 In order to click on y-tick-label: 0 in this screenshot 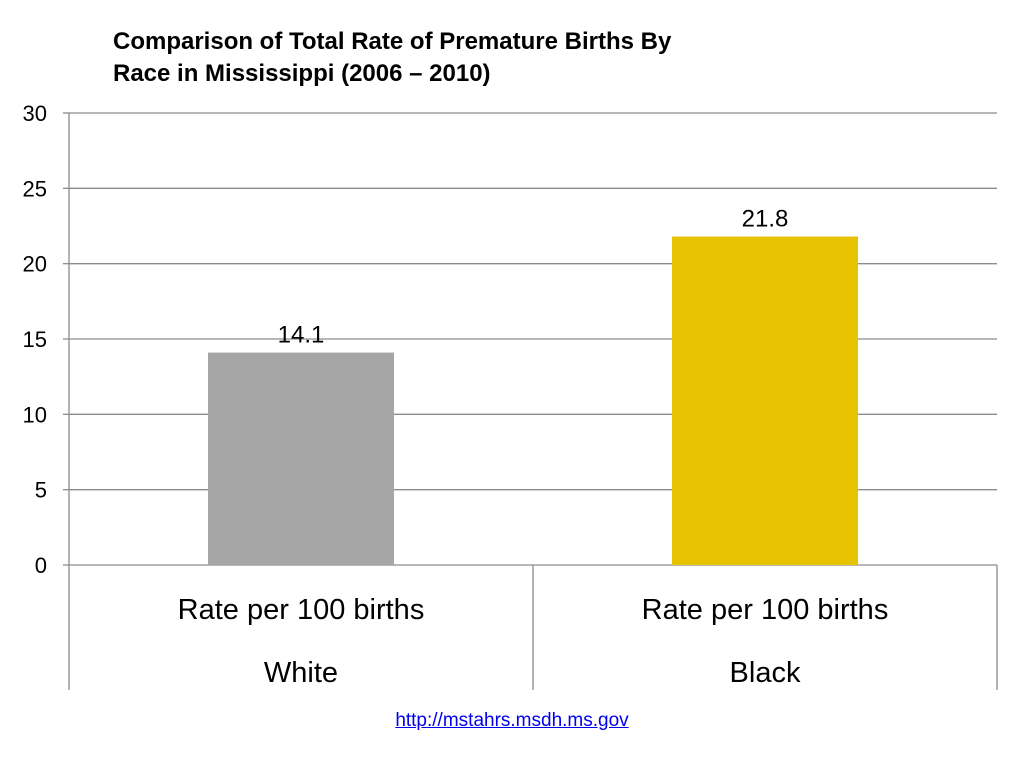, I will do `click(41, 565)`.